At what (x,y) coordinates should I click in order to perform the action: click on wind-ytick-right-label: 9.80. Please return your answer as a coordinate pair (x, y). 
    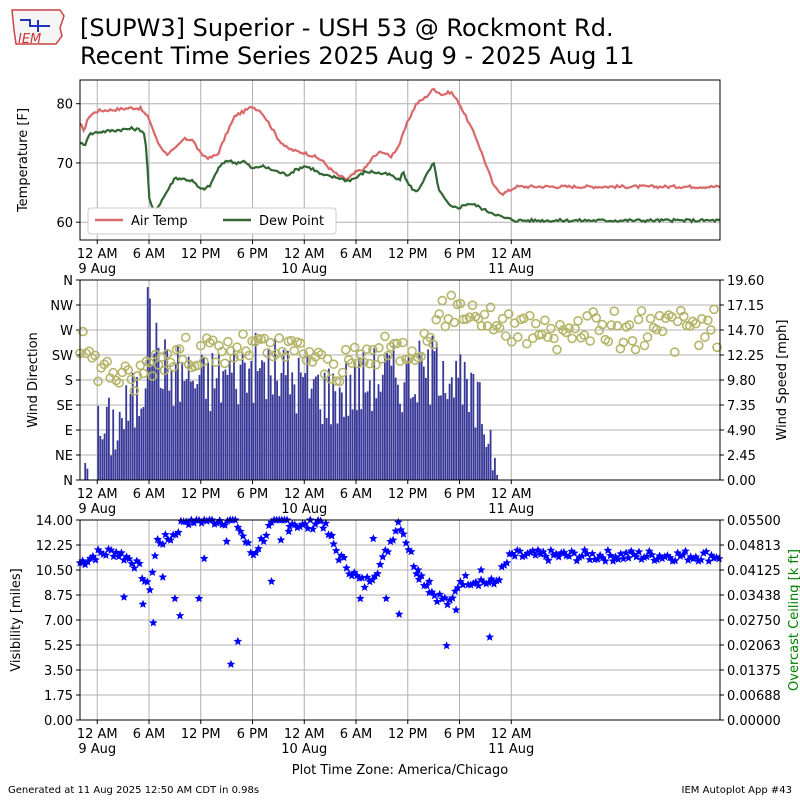
    Looking at the image, I should click on (741, 381).